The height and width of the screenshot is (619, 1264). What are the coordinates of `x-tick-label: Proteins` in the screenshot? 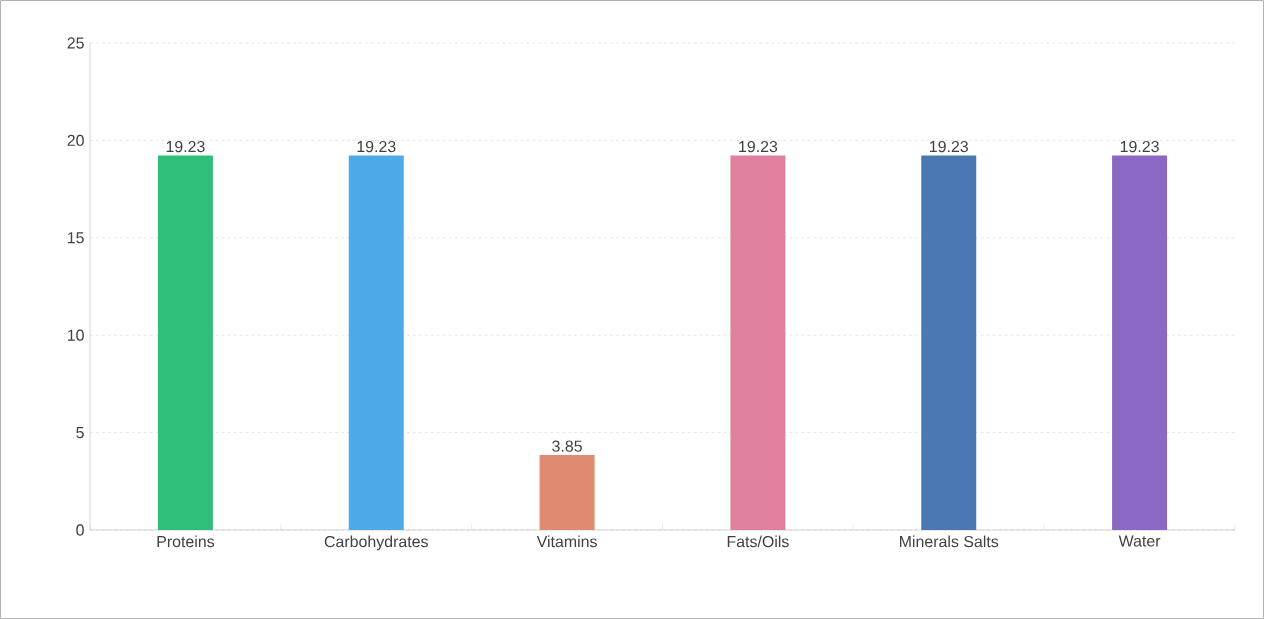 It's located at (186, 541).